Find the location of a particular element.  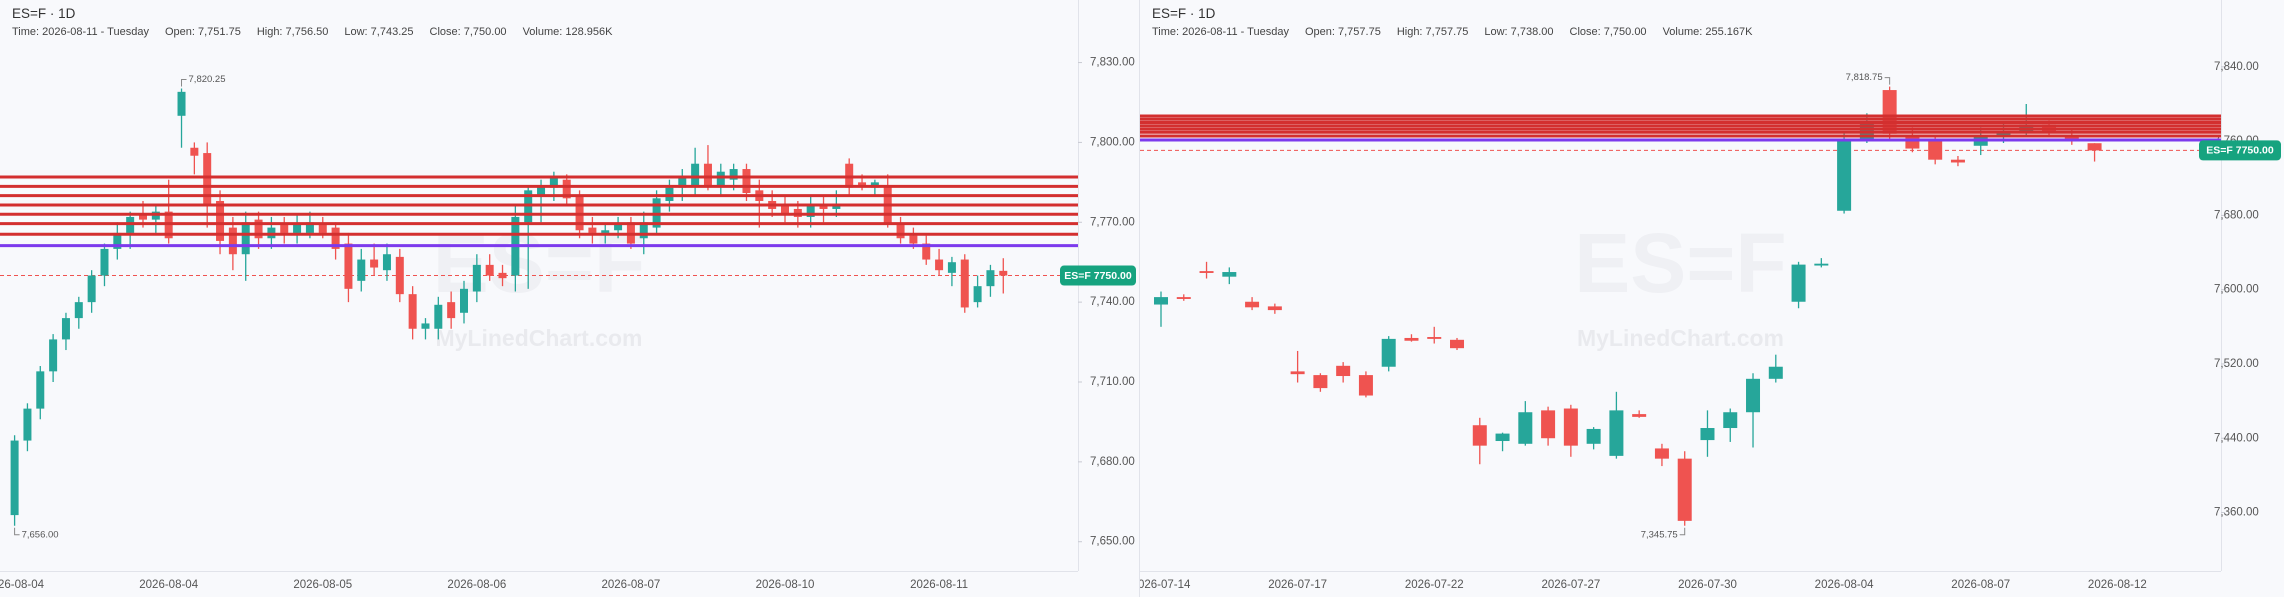

info-item: Volume: 128.956K is located at coordinates (567, 32).